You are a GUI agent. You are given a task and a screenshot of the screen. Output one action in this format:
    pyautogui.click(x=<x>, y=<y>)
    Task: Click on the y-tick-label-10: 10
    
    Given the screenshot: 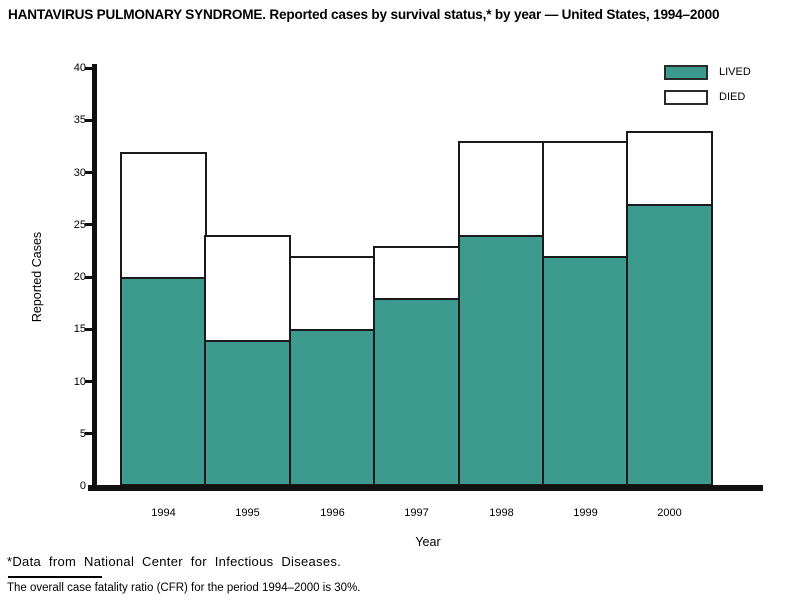 What is the action you would take?
    pyautogui.click(x=79, y=381)
    